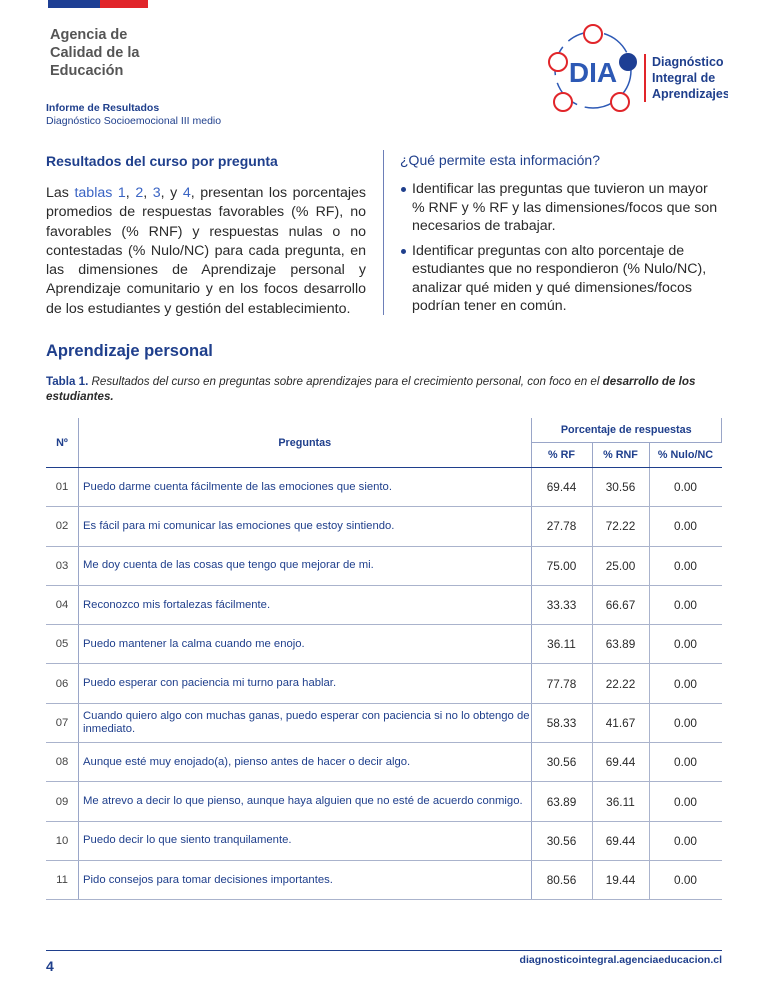 This screenshot has width=768, height=997. I want to click on header-column: % Nulo/NC, so click(685, 455).